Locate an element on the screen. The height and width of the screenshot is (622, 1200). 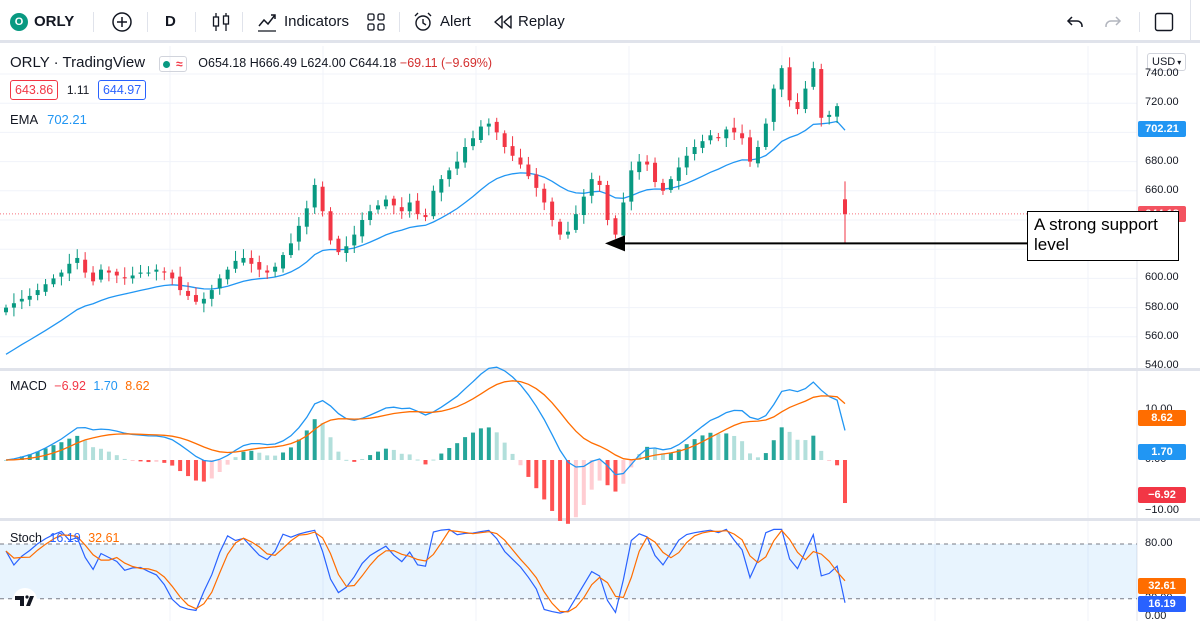
templates-button is located at coordinates (376, 21).